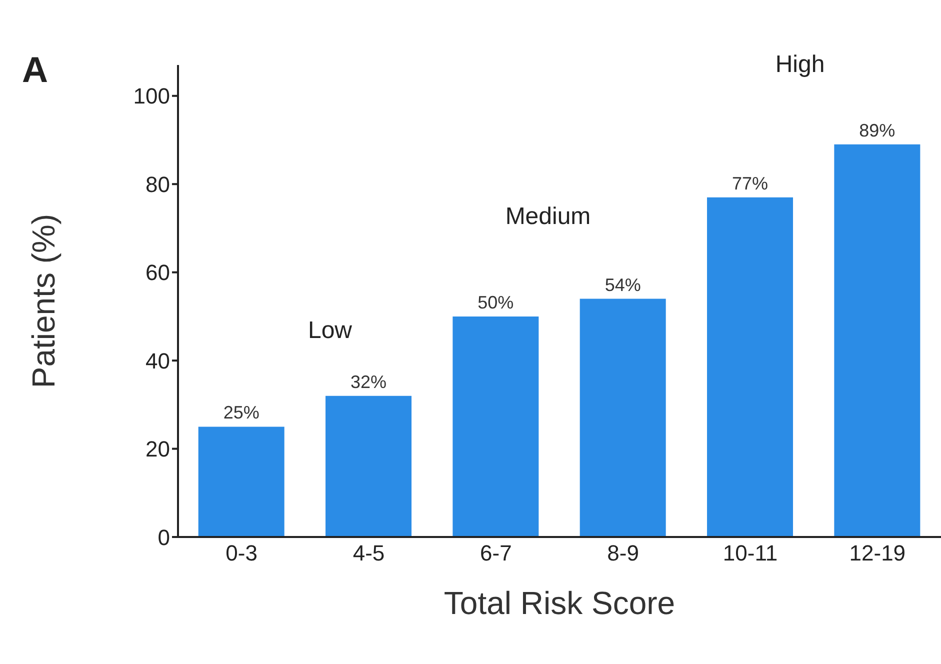  What do you see at coordinates (158, 273) in the screenshot?
I see `y-tick-label: 60` at bounding box center [158, 273].